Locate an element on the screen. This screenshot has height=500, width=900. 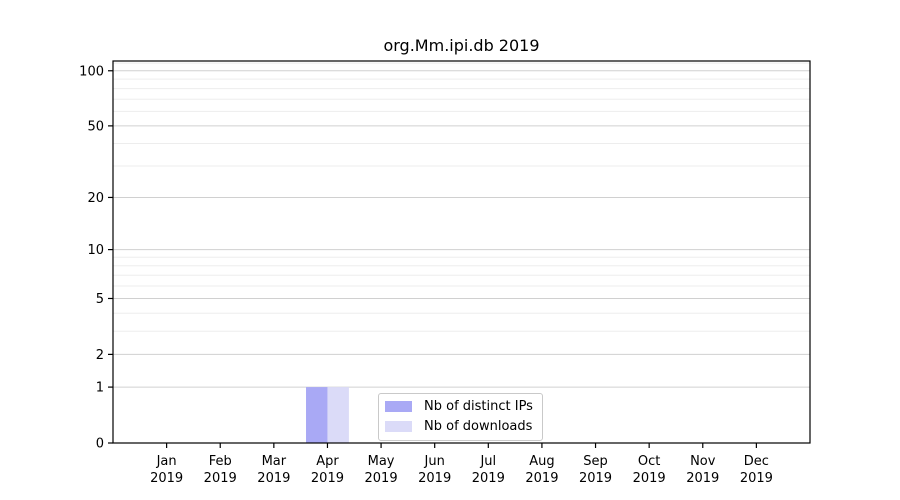
x-tick-label-month: Jul is located at coordinates (487, 461).